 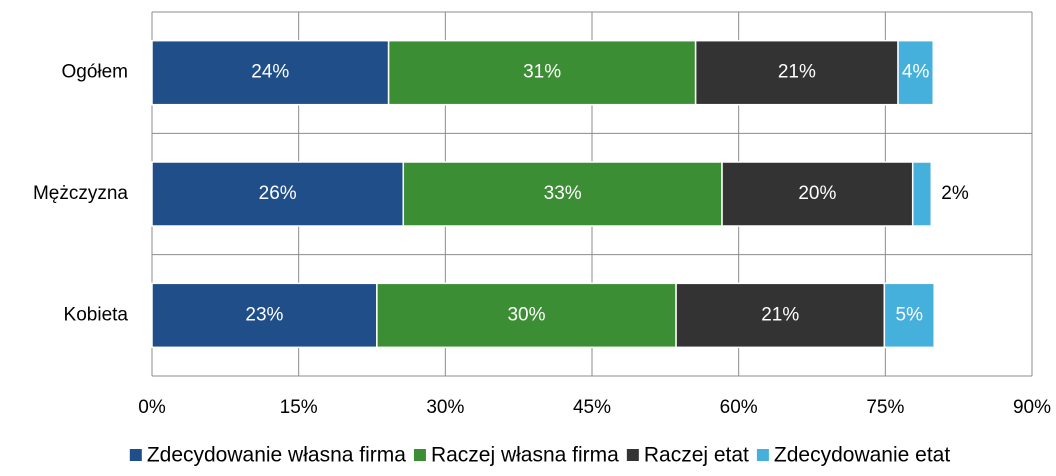 I want to click on data-label: 5%, so click(x=910, y=314).